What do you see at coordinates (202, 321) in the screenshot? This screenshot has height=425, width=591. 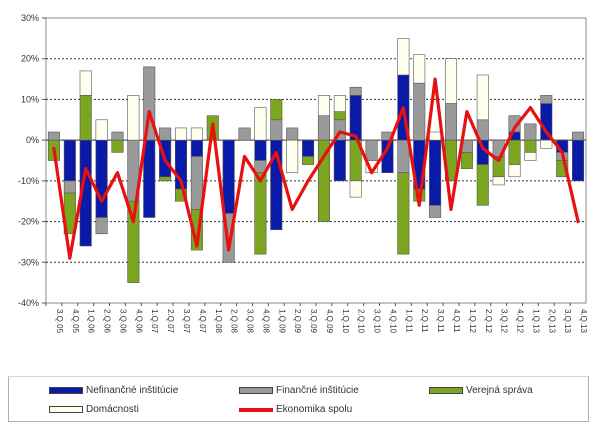 I see `x-tick-label: 4.Q.07` at bounding box center [202, 321].